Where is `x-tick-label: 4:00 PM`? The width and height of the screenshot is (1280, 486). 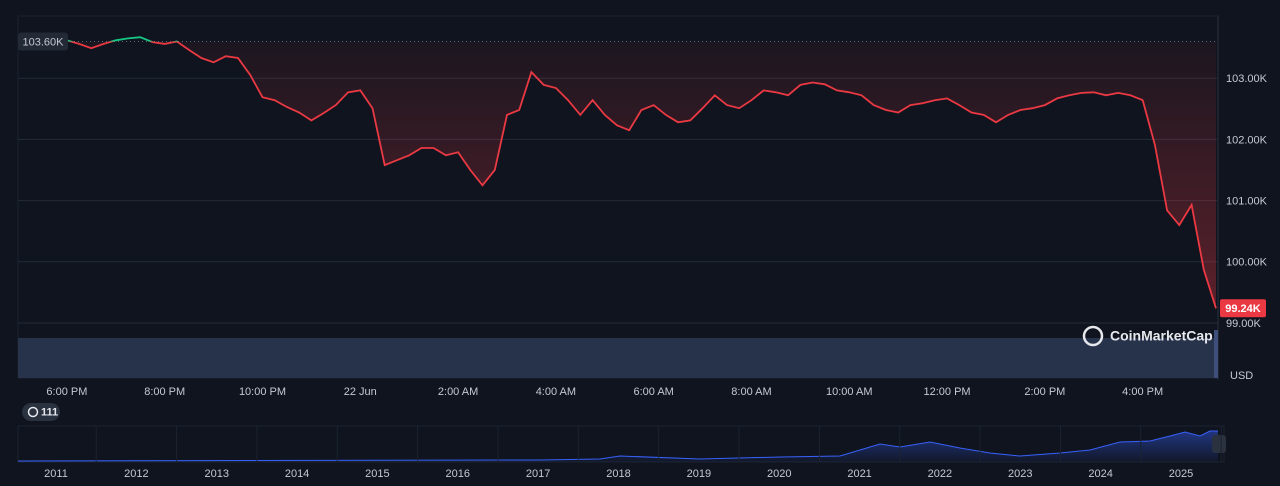
x-tick-label: 4:00 PM is located at coordinates (1142, 392).